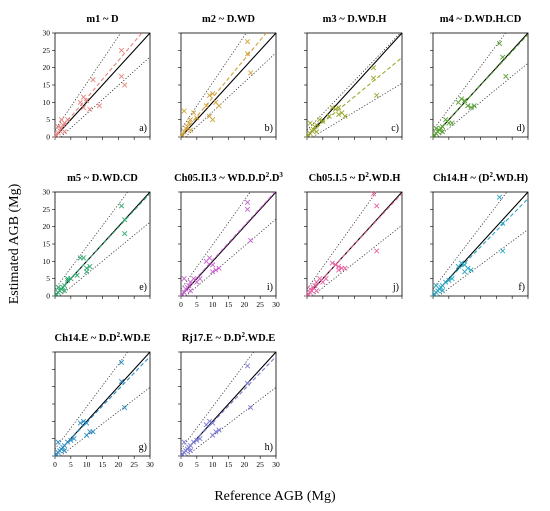 The image size is (550, 511). I want to click on y-tick-label: 25, so click(47, 50).